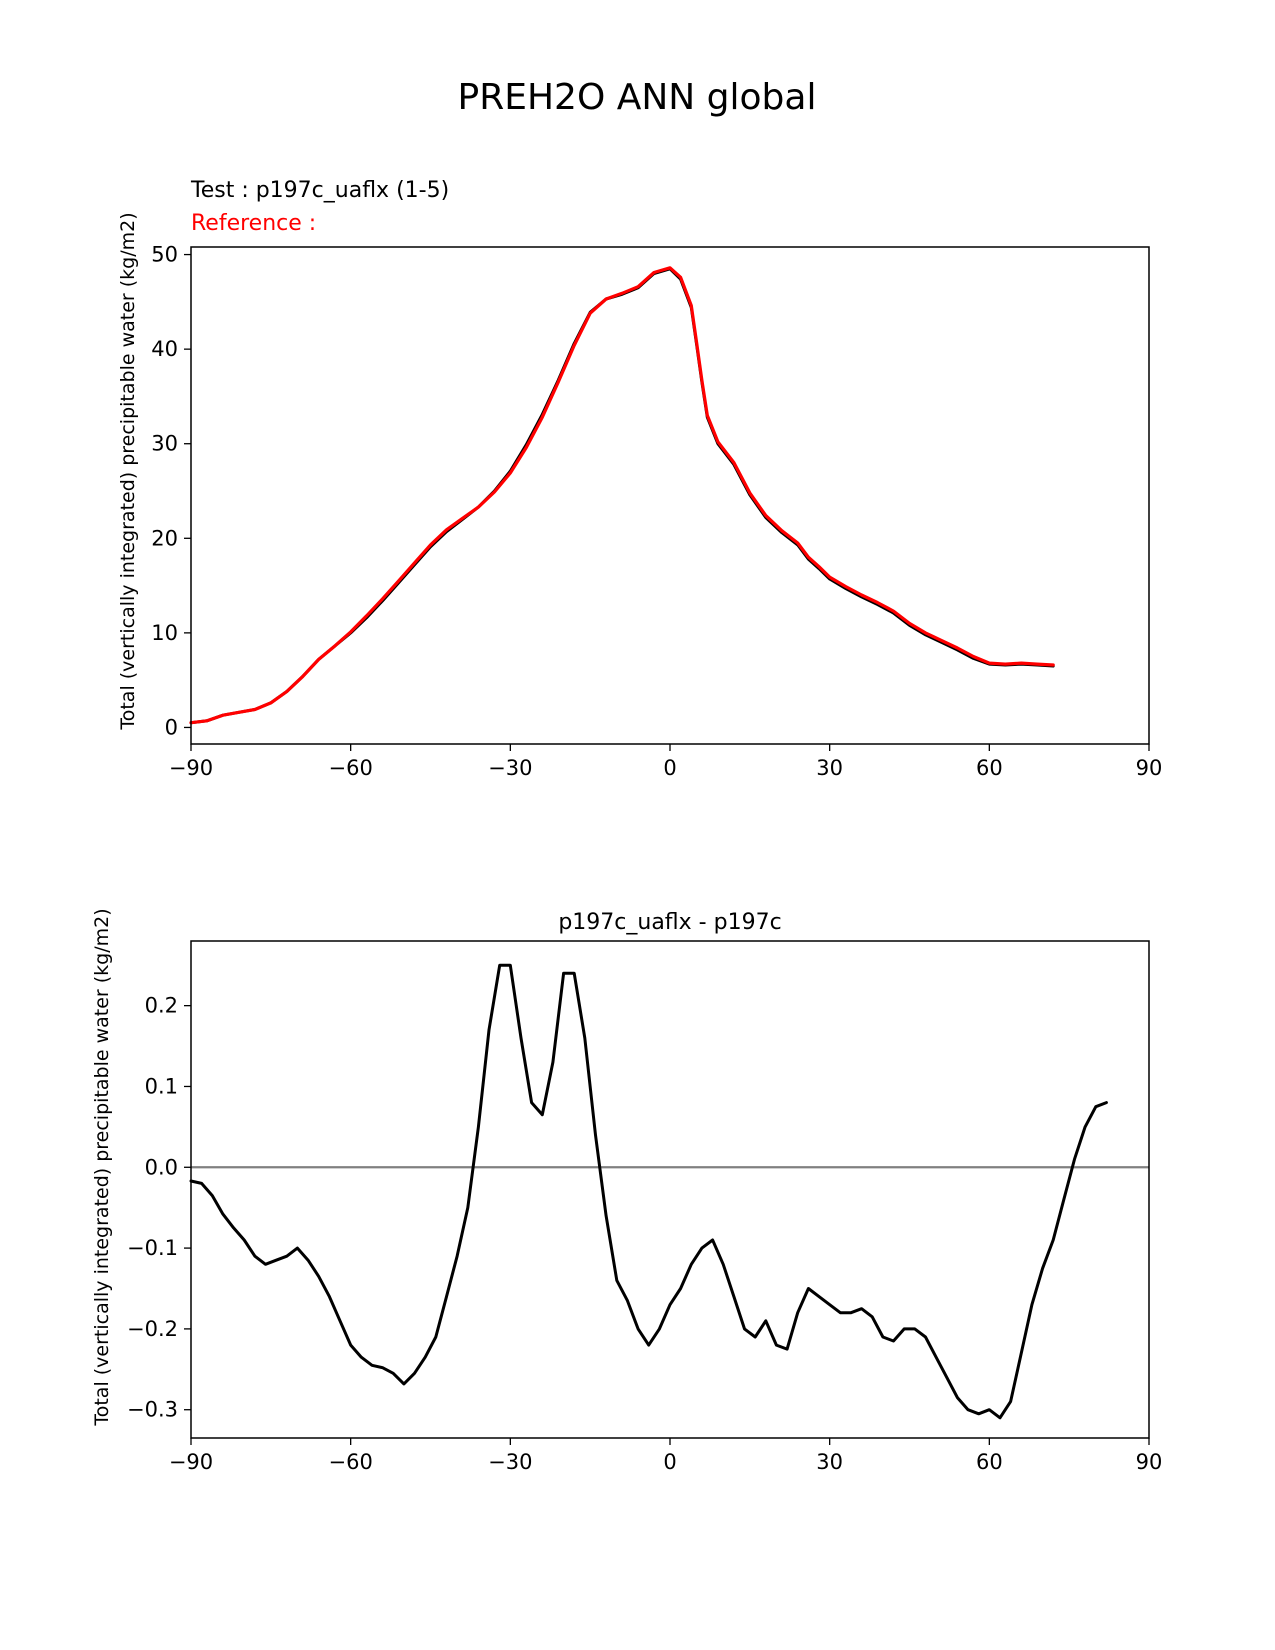 This screenshot has height=1650, width=1275. What do you see at coordinates (191, 768) in the screenshot?
I see `top-x-tick-label: −90` at bounding box center [191, 768].